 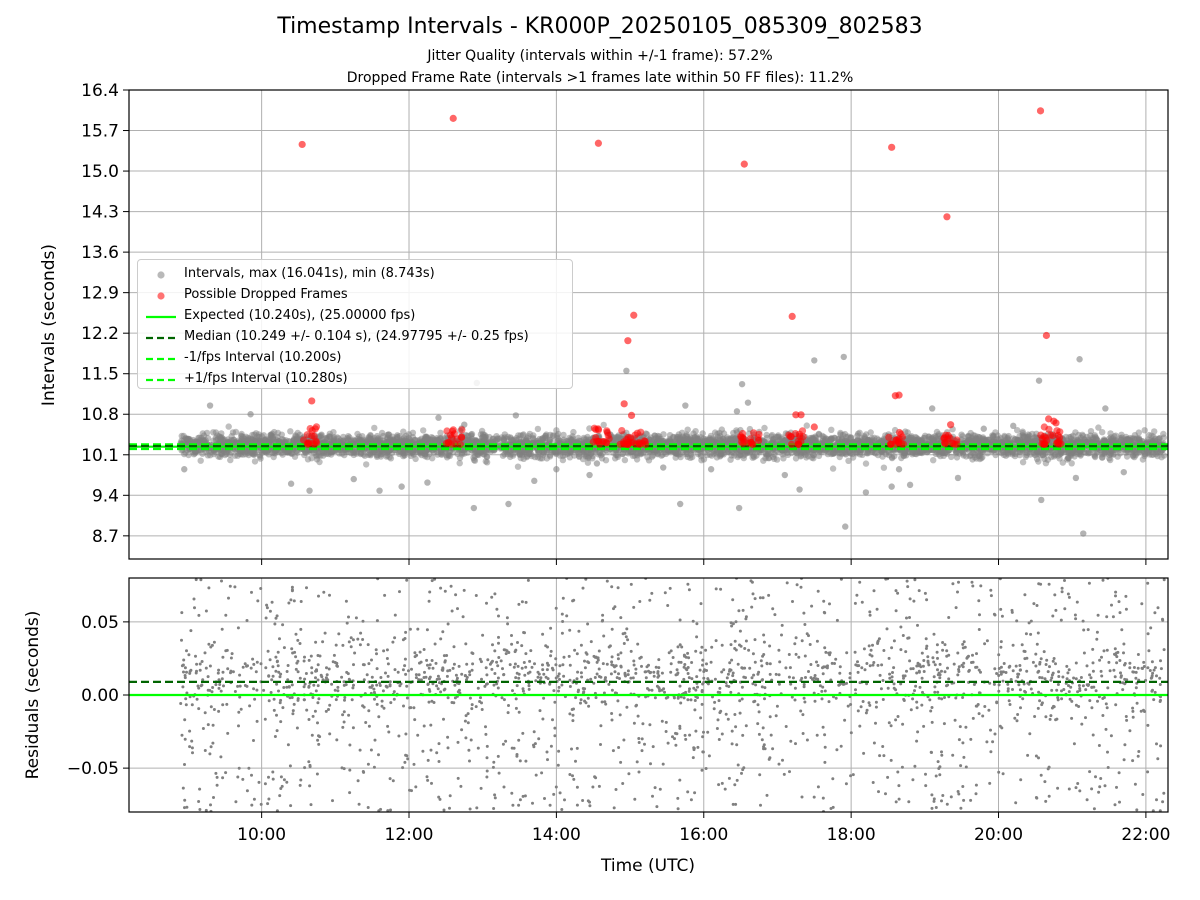 What do you see at coordinates (100, 253) in the screenshot?
I see `y-tick-label: 13.6` at bounding box center [100, 253].